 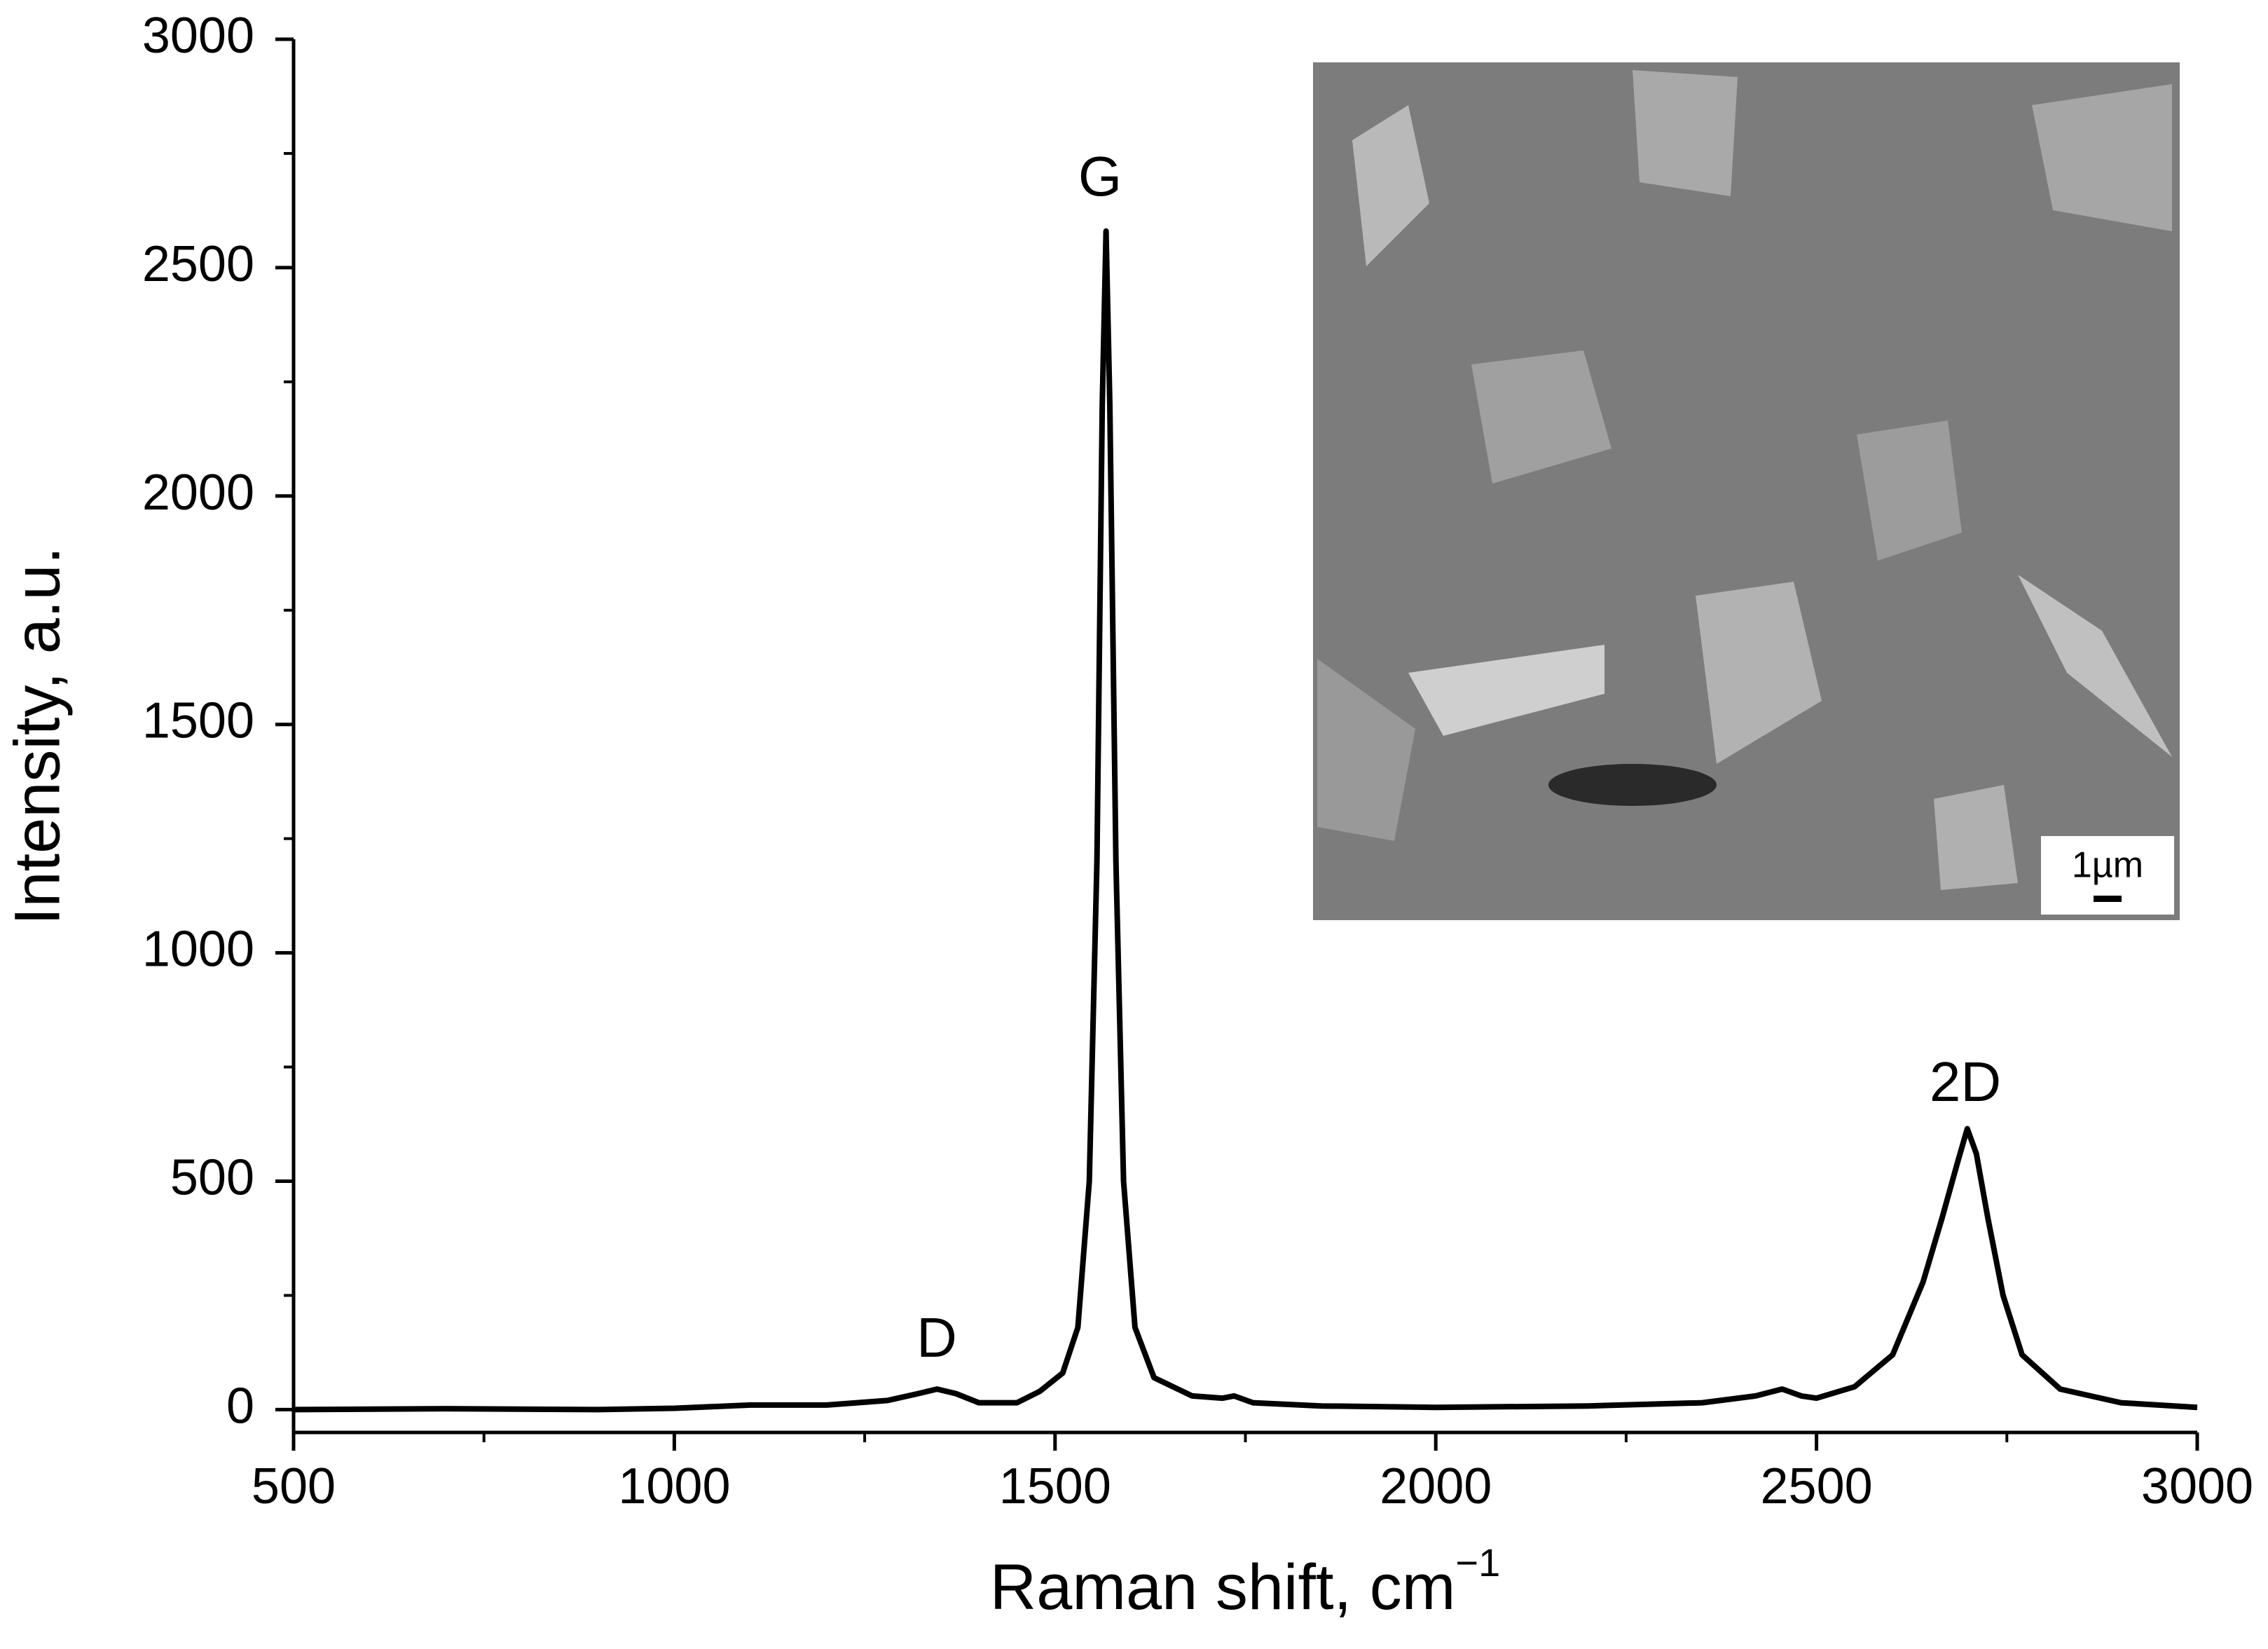 I want to click on x-tick-label: 2500, so click(x=1817, y=1486).